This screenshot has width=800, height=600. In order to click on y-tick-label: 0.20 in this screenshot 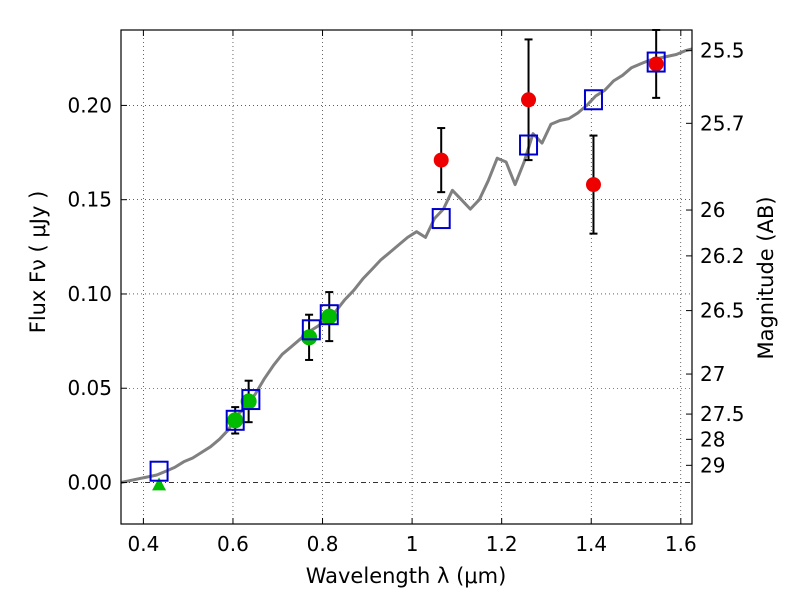, I will do `click(89, 105)`.